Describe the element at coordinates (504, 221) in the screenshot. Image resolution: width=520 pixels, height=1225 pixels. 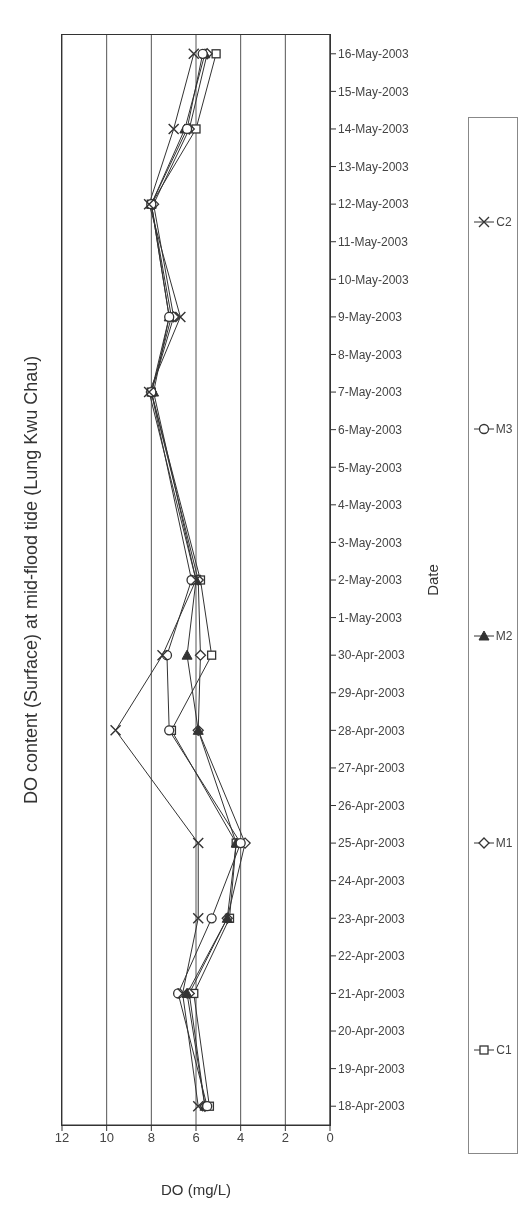
I see `legend-label: C2` at that location.